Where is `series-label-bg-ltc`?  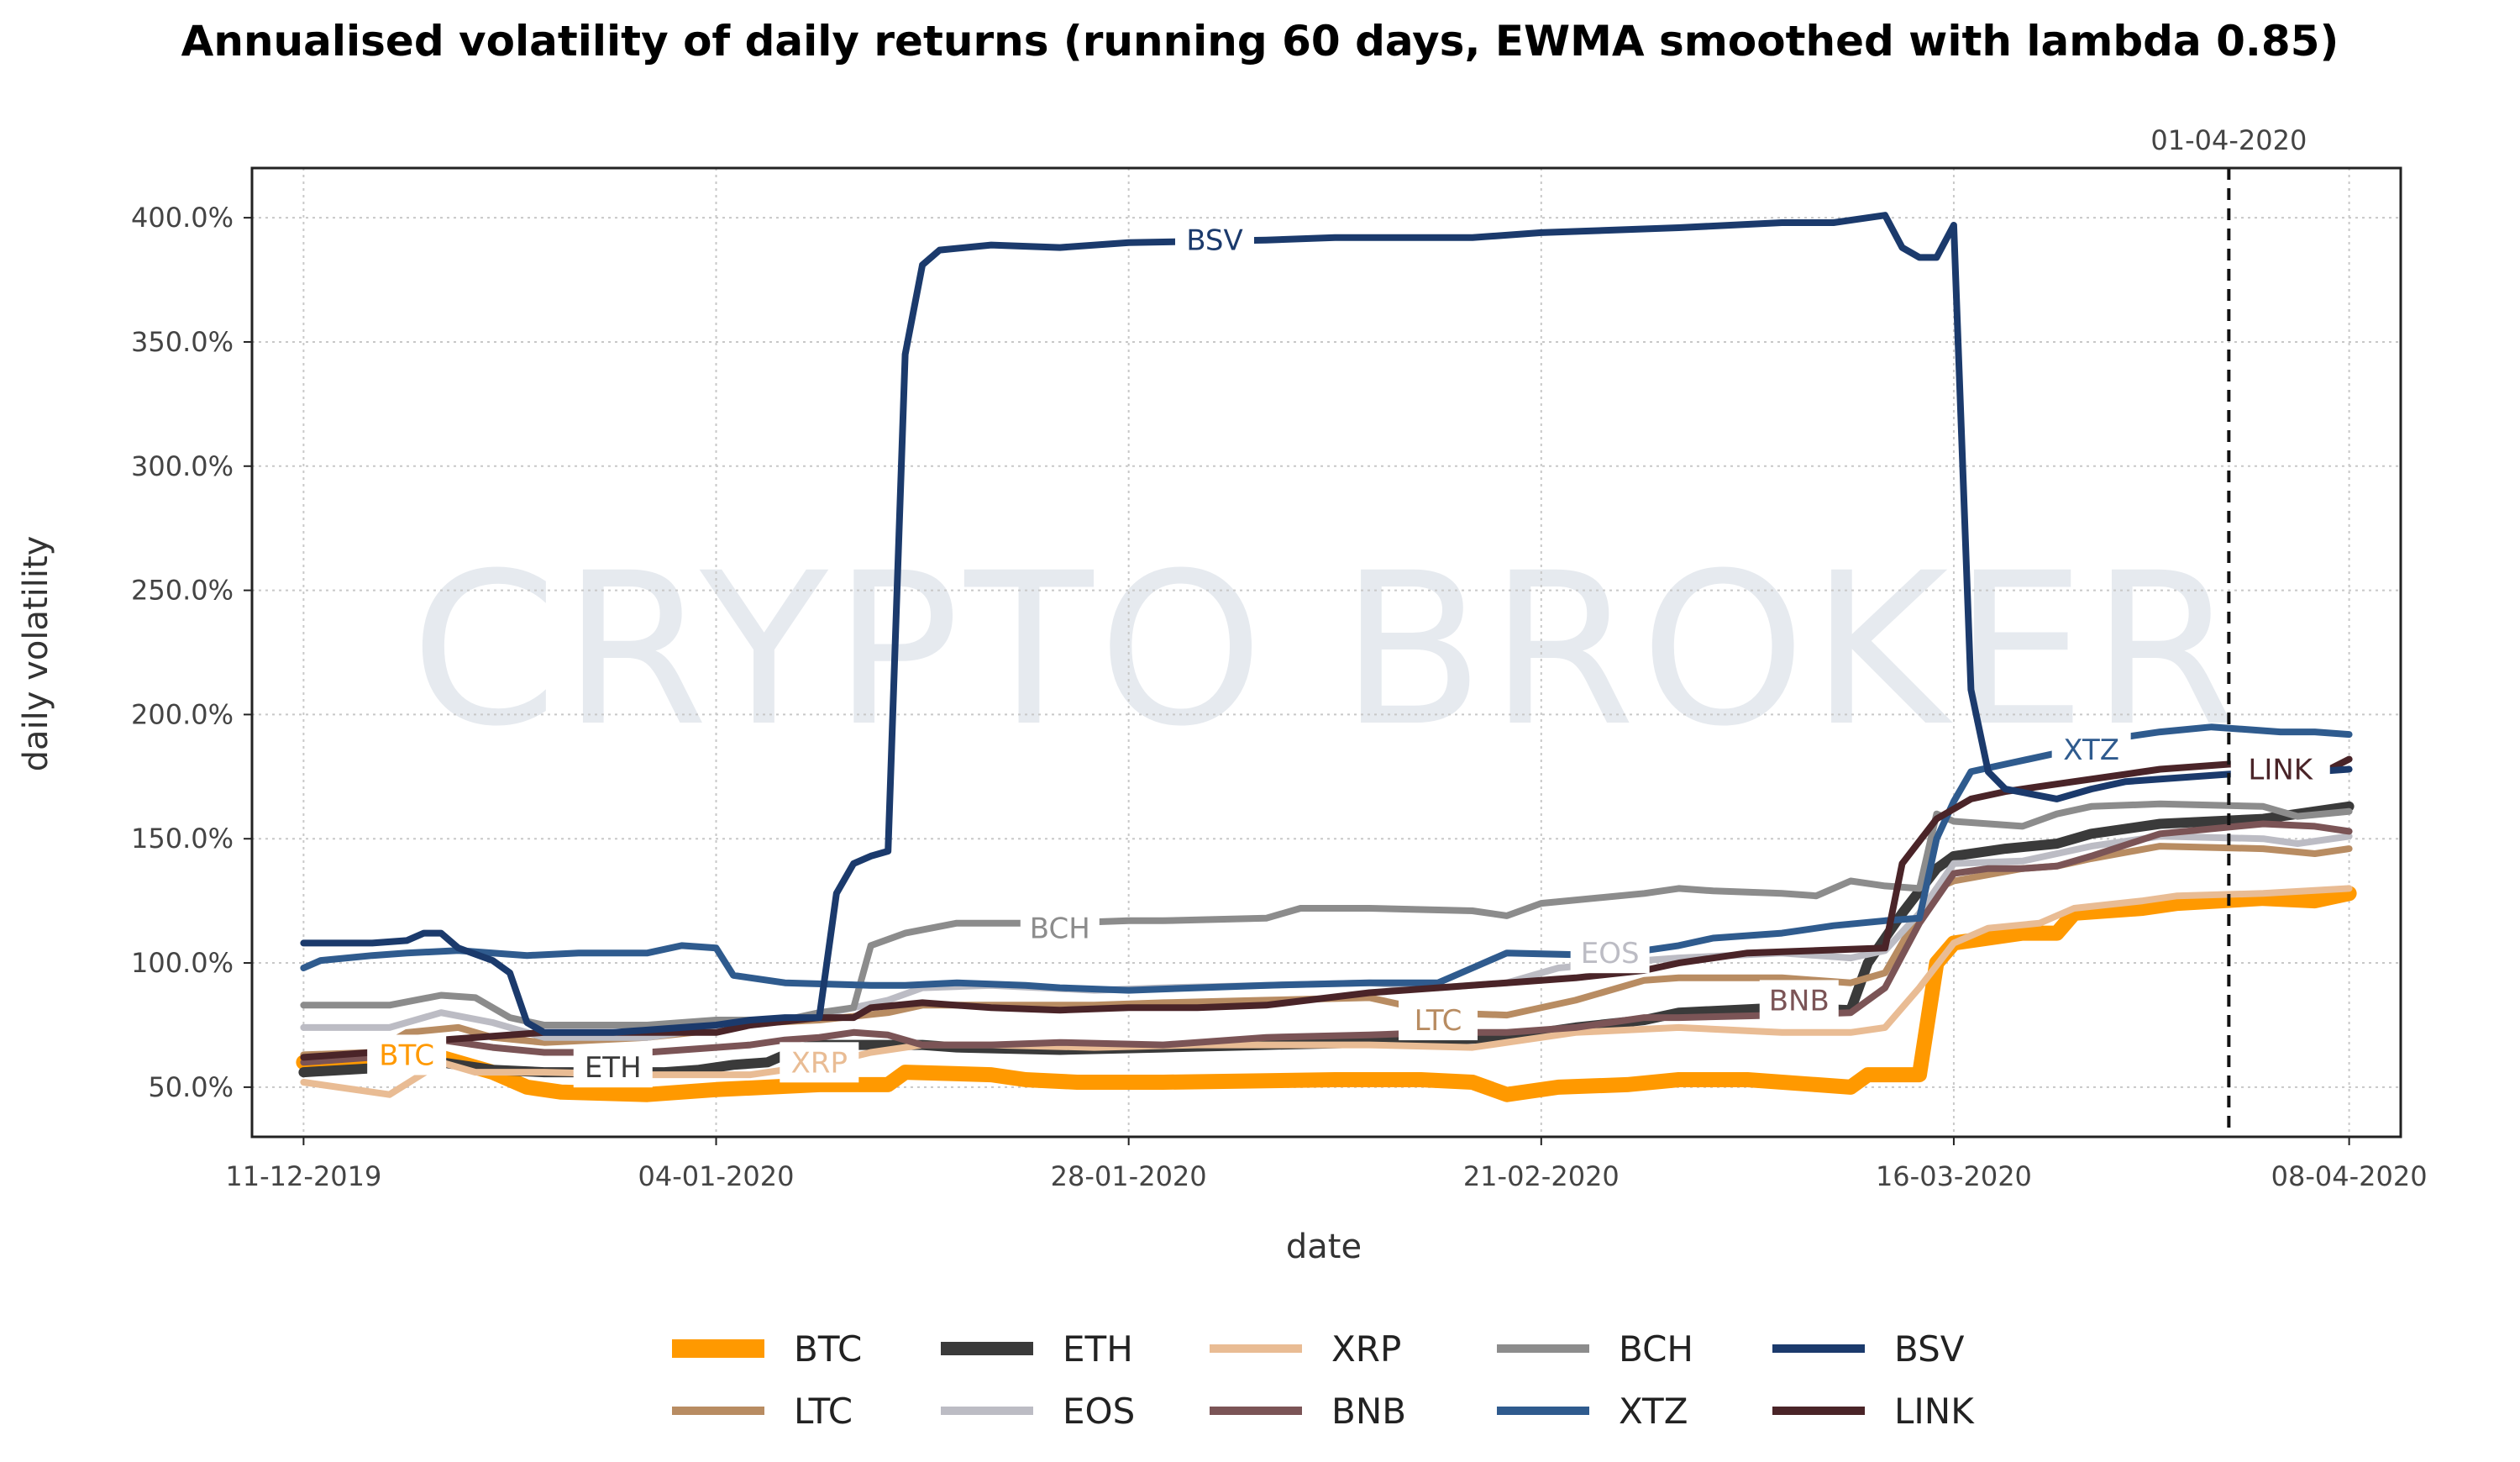
series-label-bg-ltc is located at coordinates (1438, 1020).